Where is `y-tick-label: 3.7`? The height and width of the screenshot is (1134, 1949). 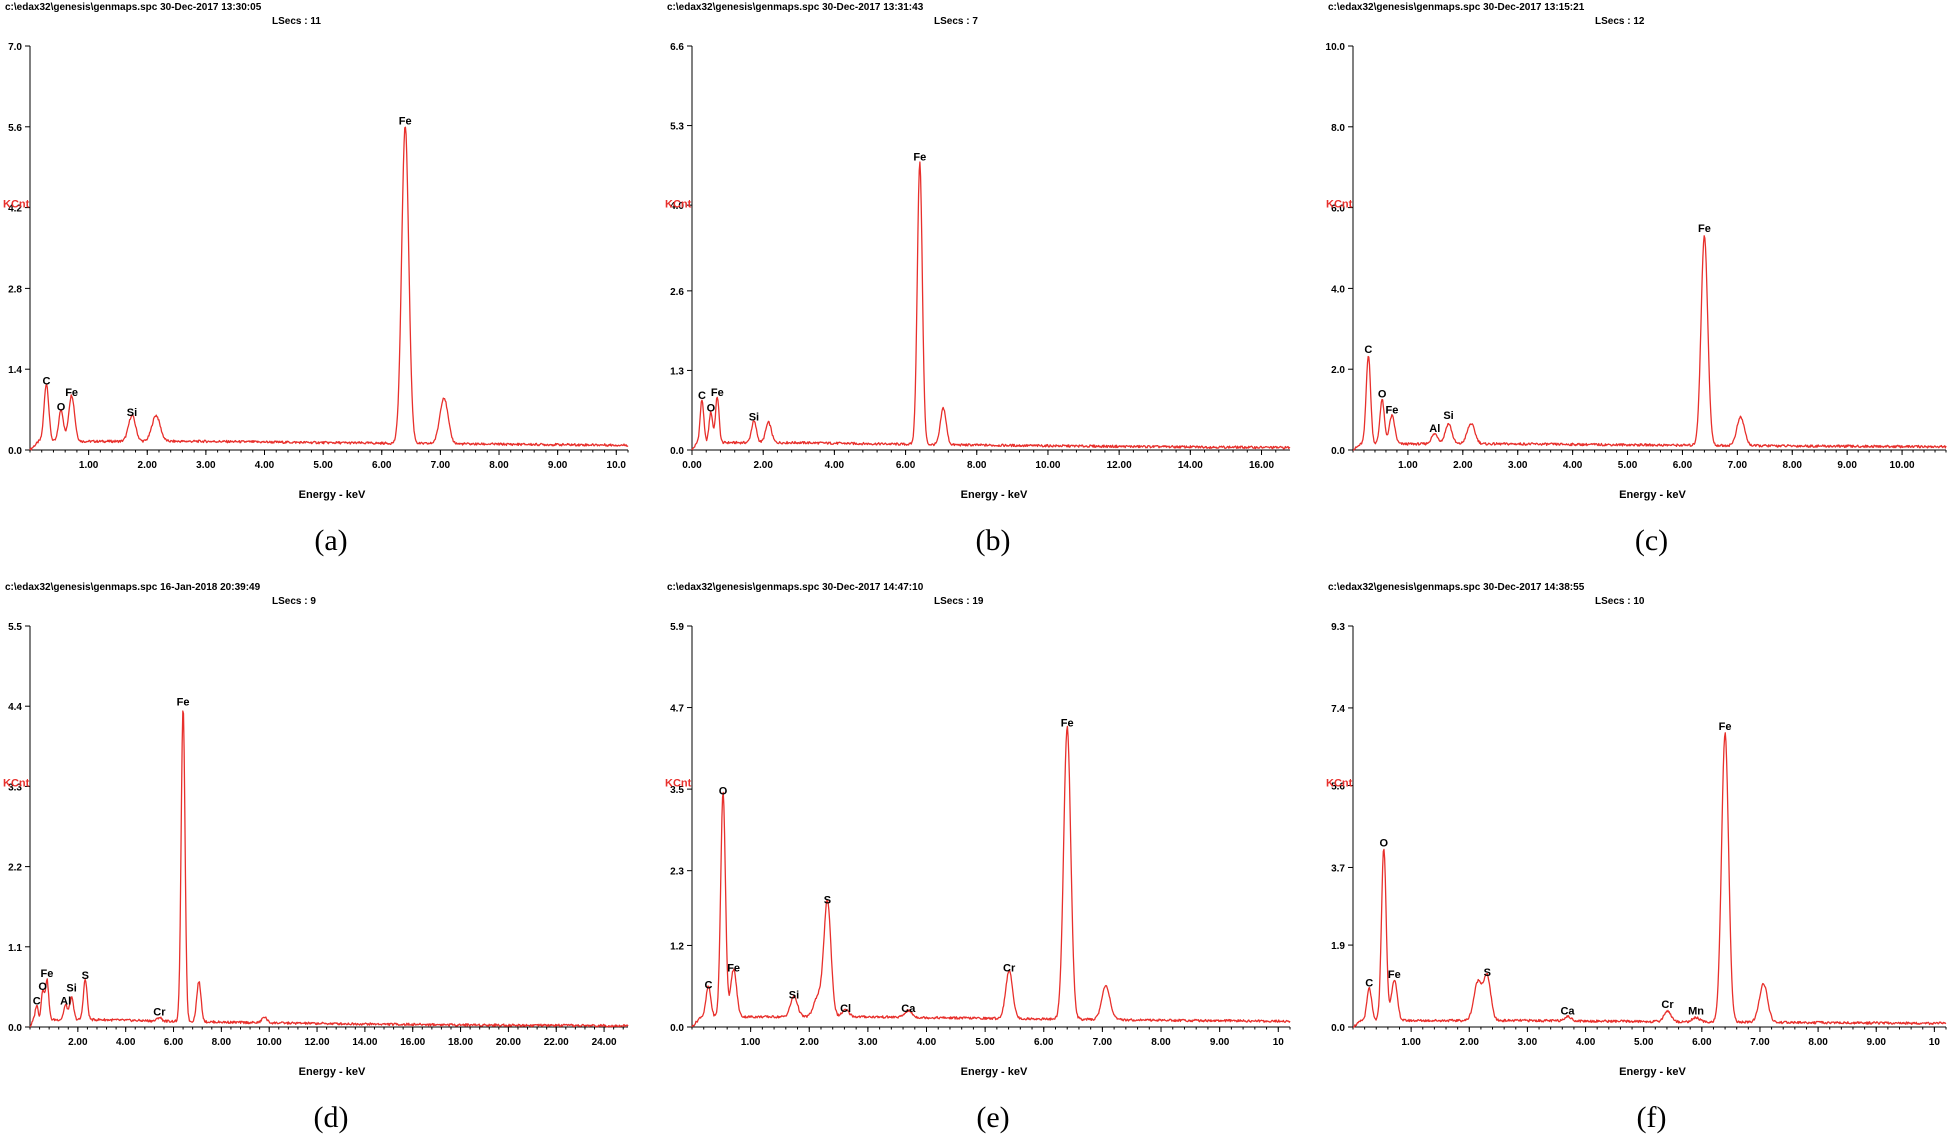
y-tick-label: 3.7 is located at coordinates (1338, 868).